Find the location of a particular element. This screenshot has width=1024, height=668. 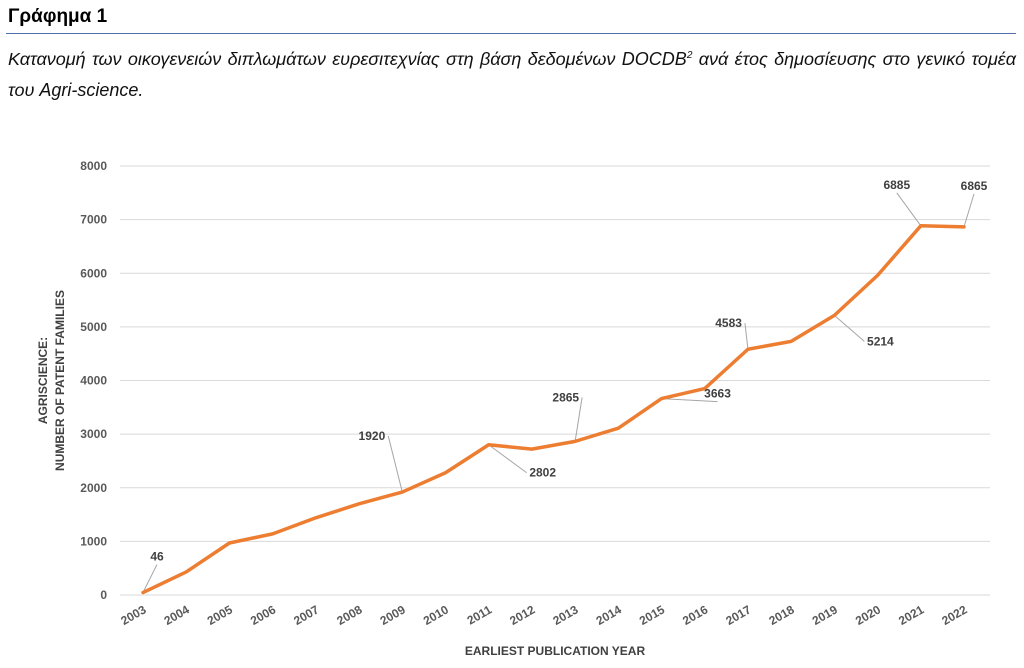

x-tick-label: 2006 is located at coordinates (263, 615).